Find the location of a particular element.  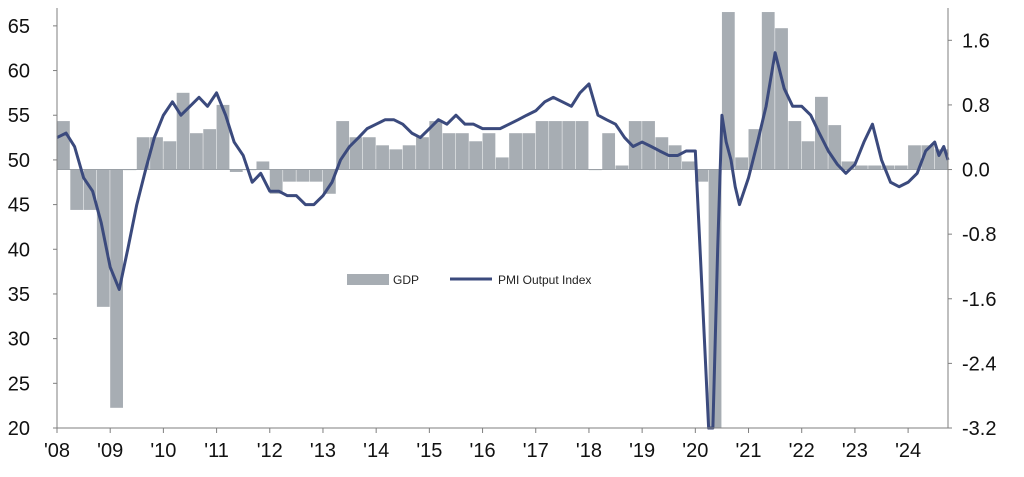

left-tick-label: 55 is located at coordinates (19, 116).